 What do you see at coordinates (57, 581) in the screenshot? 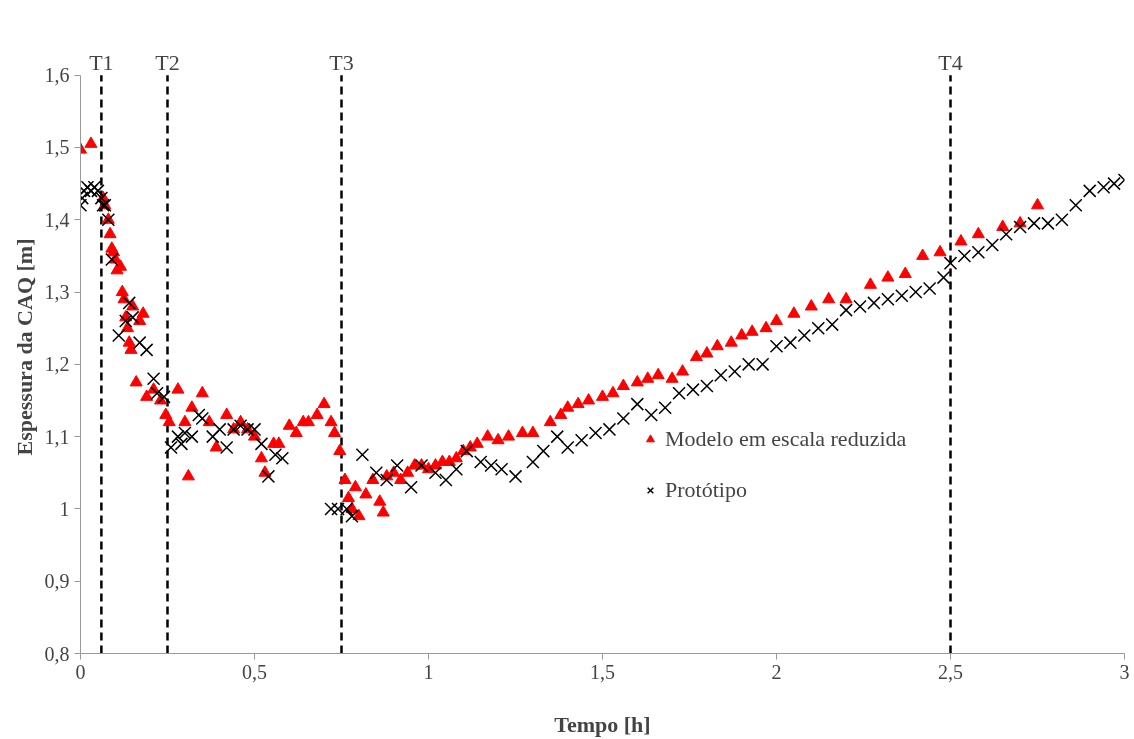
I see `y-tick-label: 0,9` at bounding box center [57, 581].